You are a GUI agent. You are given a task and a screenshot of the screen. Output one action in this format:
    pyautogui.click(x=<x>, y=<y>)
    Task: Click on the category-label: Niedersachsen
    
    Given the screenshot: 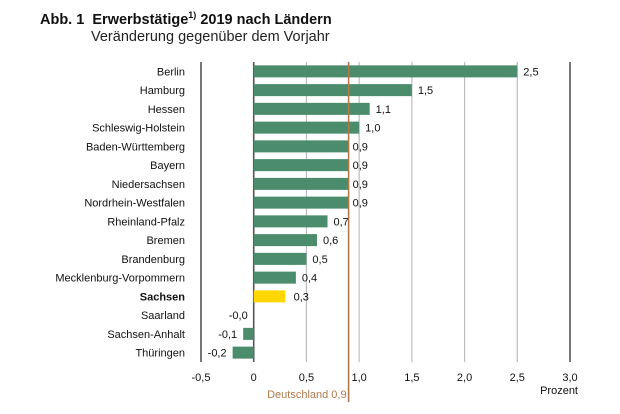 What is the action you would take?
    pyautogui.click(x=148, y=185)
    